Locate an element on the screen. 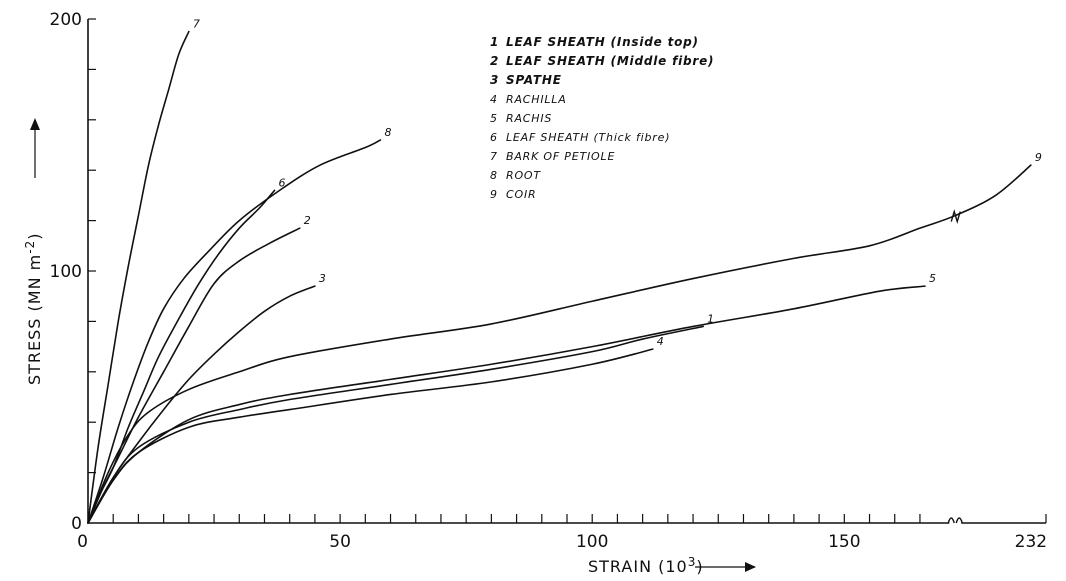  legend-entry: LEAF SHEATH (Inside top) is located at coordinates (602, 42).